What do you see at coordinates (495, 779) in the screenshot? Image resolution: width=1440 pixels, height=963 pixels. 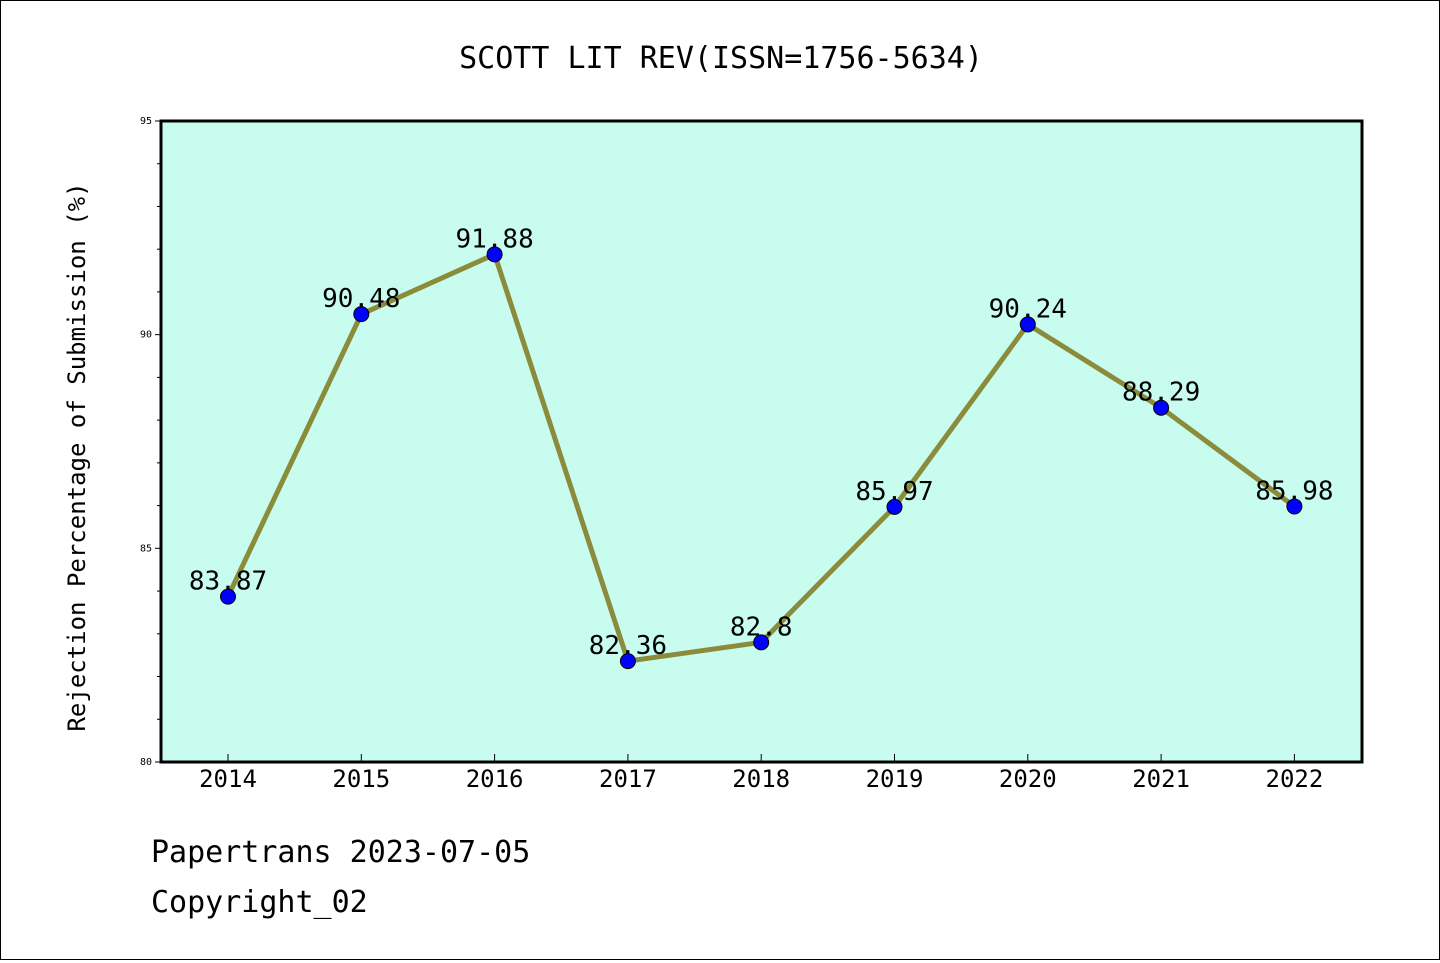 I see `x-tick-label: 2016` at bounding box center [495, 779].